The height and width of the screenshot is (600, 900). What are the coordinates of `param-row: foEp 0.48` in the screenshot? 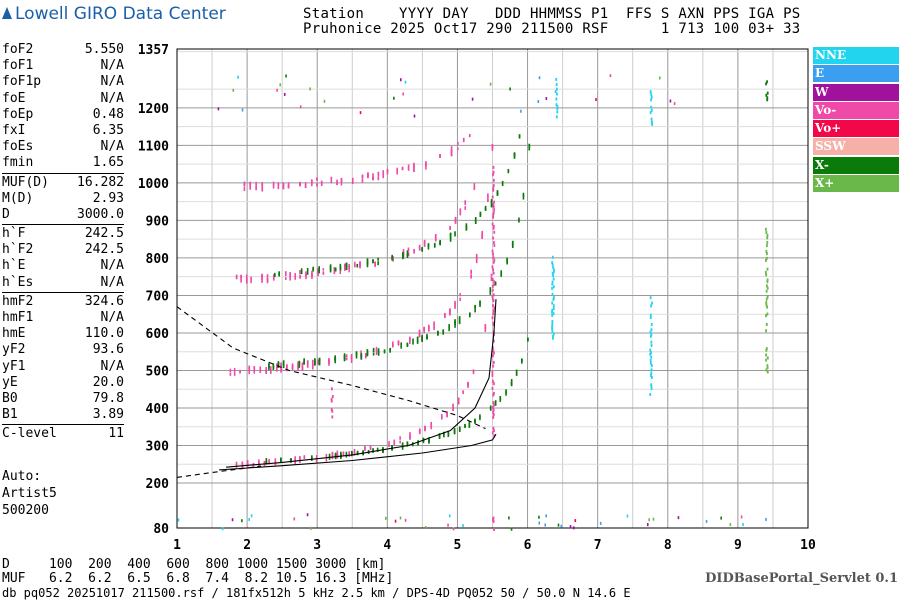 It's located at (63, 115).